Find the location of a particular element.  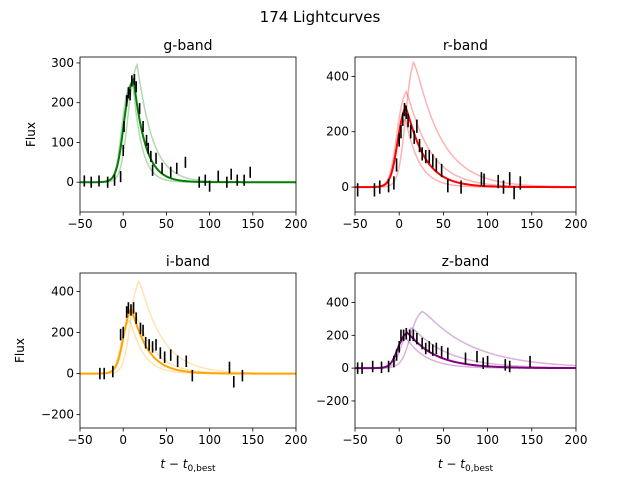

y-tick-label: 100 is located at coordinates (62, 142).